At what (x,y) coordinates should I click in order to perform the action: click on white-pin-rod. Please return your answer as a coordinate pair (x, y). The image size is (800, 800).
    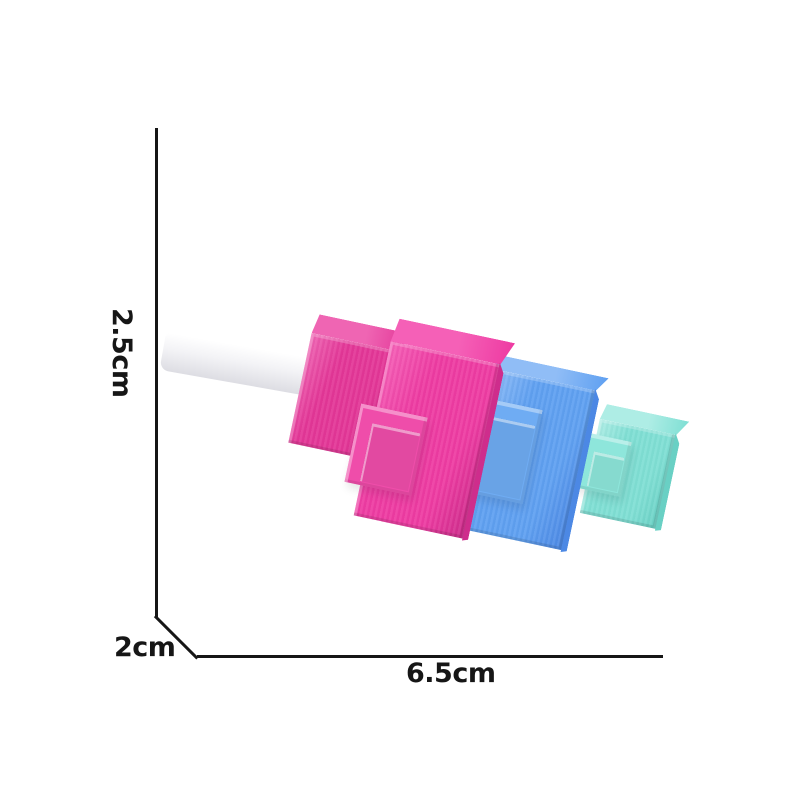
    Looking at the image, I should click on (236, 362).